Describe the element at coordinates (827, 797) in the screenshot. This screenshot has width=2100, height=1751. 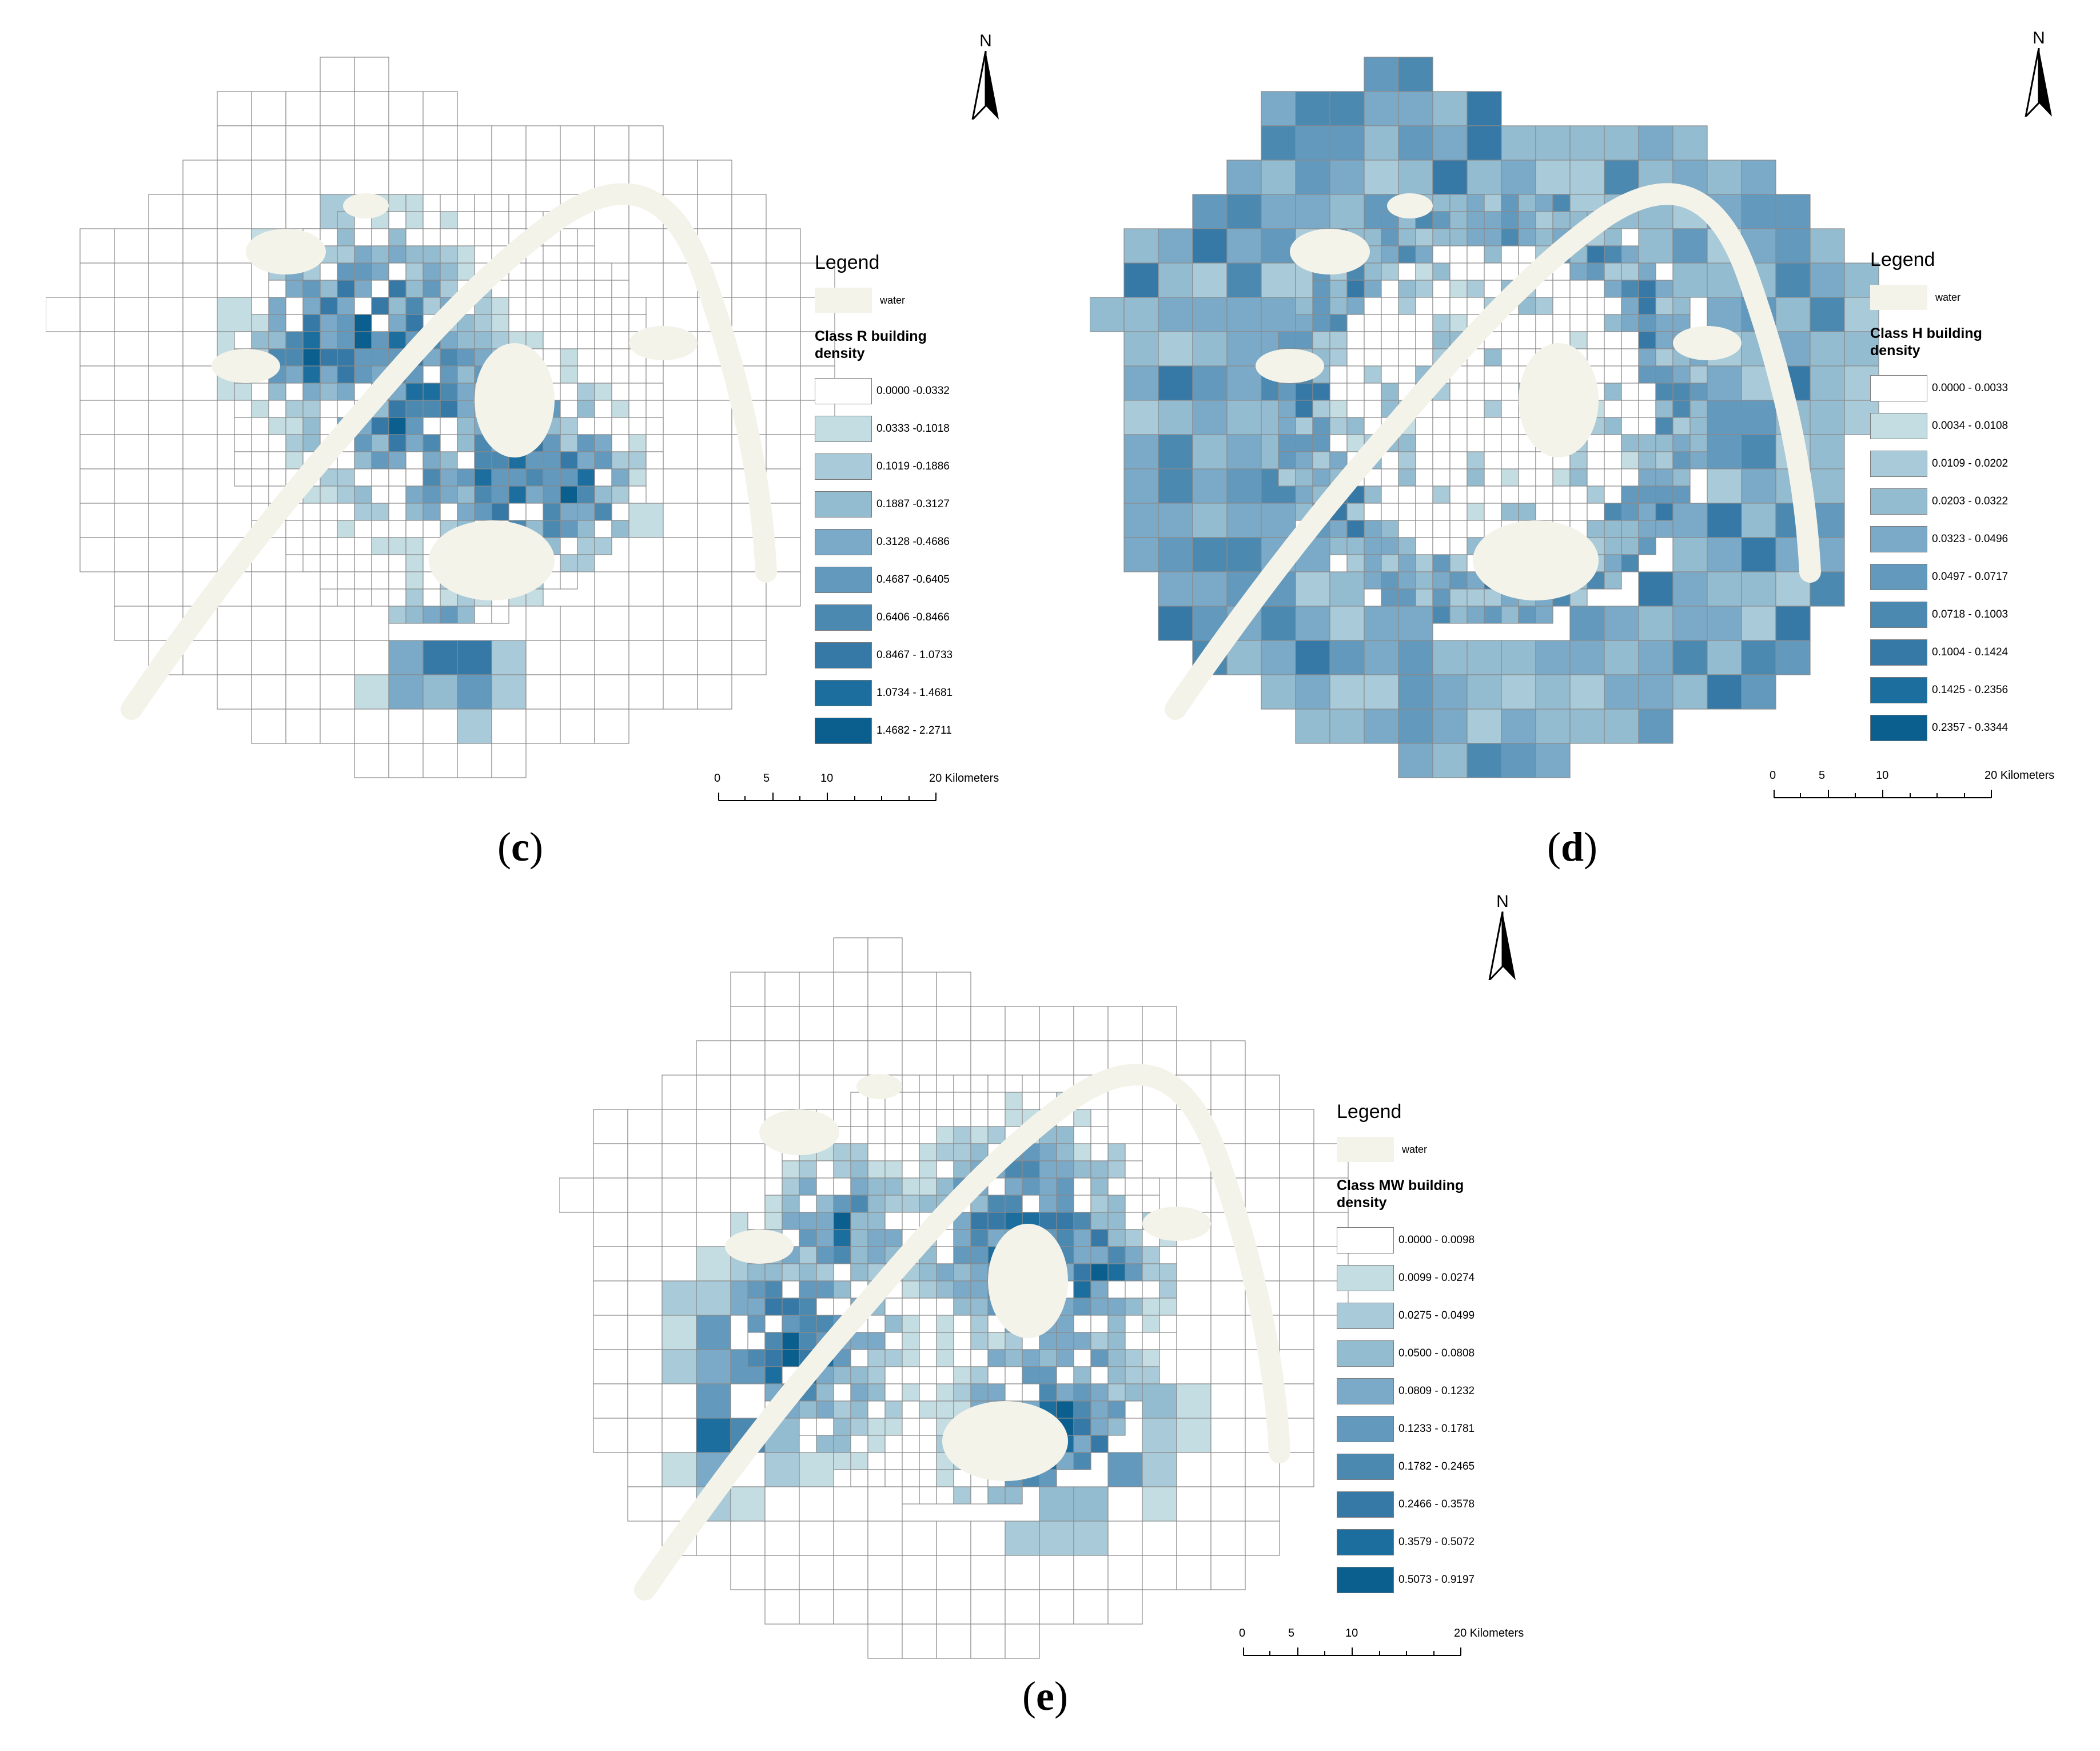
I see `scale-bar-line` at that location.